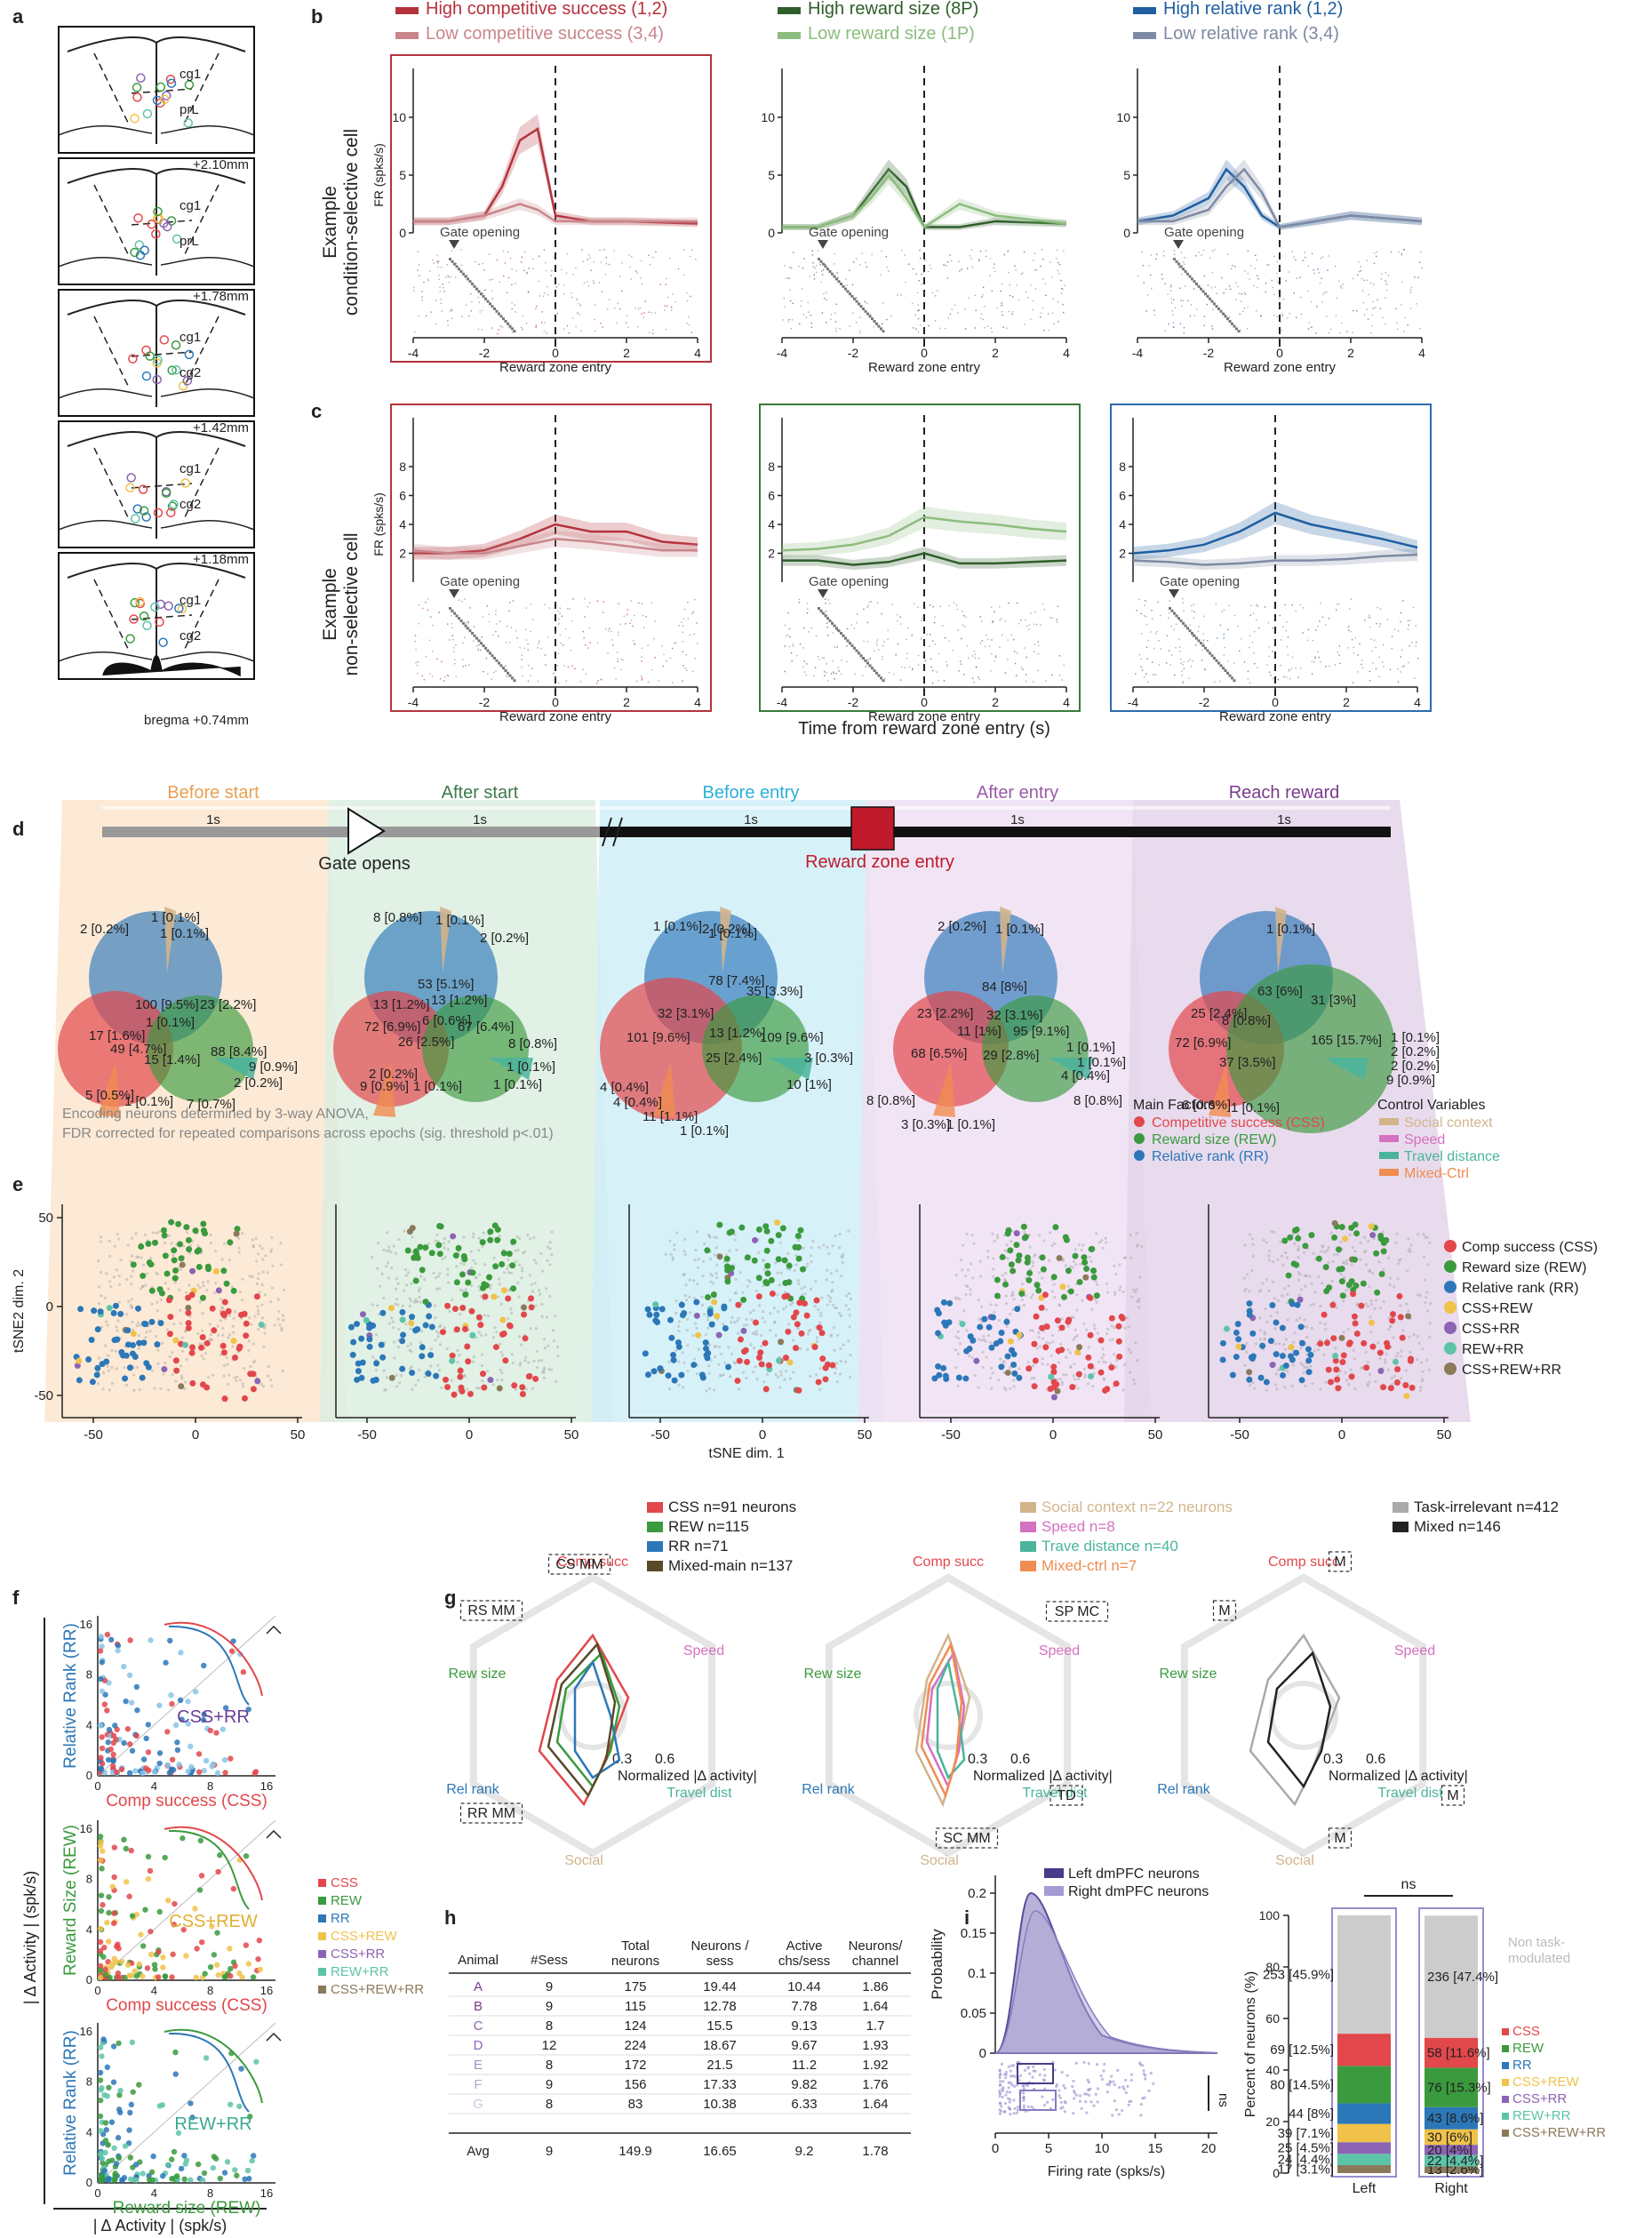 This screenshot has width=1652, height=2238. What do you see at coordinates (750, 1323) in the screenshot?
I see `tsne-scatter: -50 0 50` at bounding box center [750, 1323].